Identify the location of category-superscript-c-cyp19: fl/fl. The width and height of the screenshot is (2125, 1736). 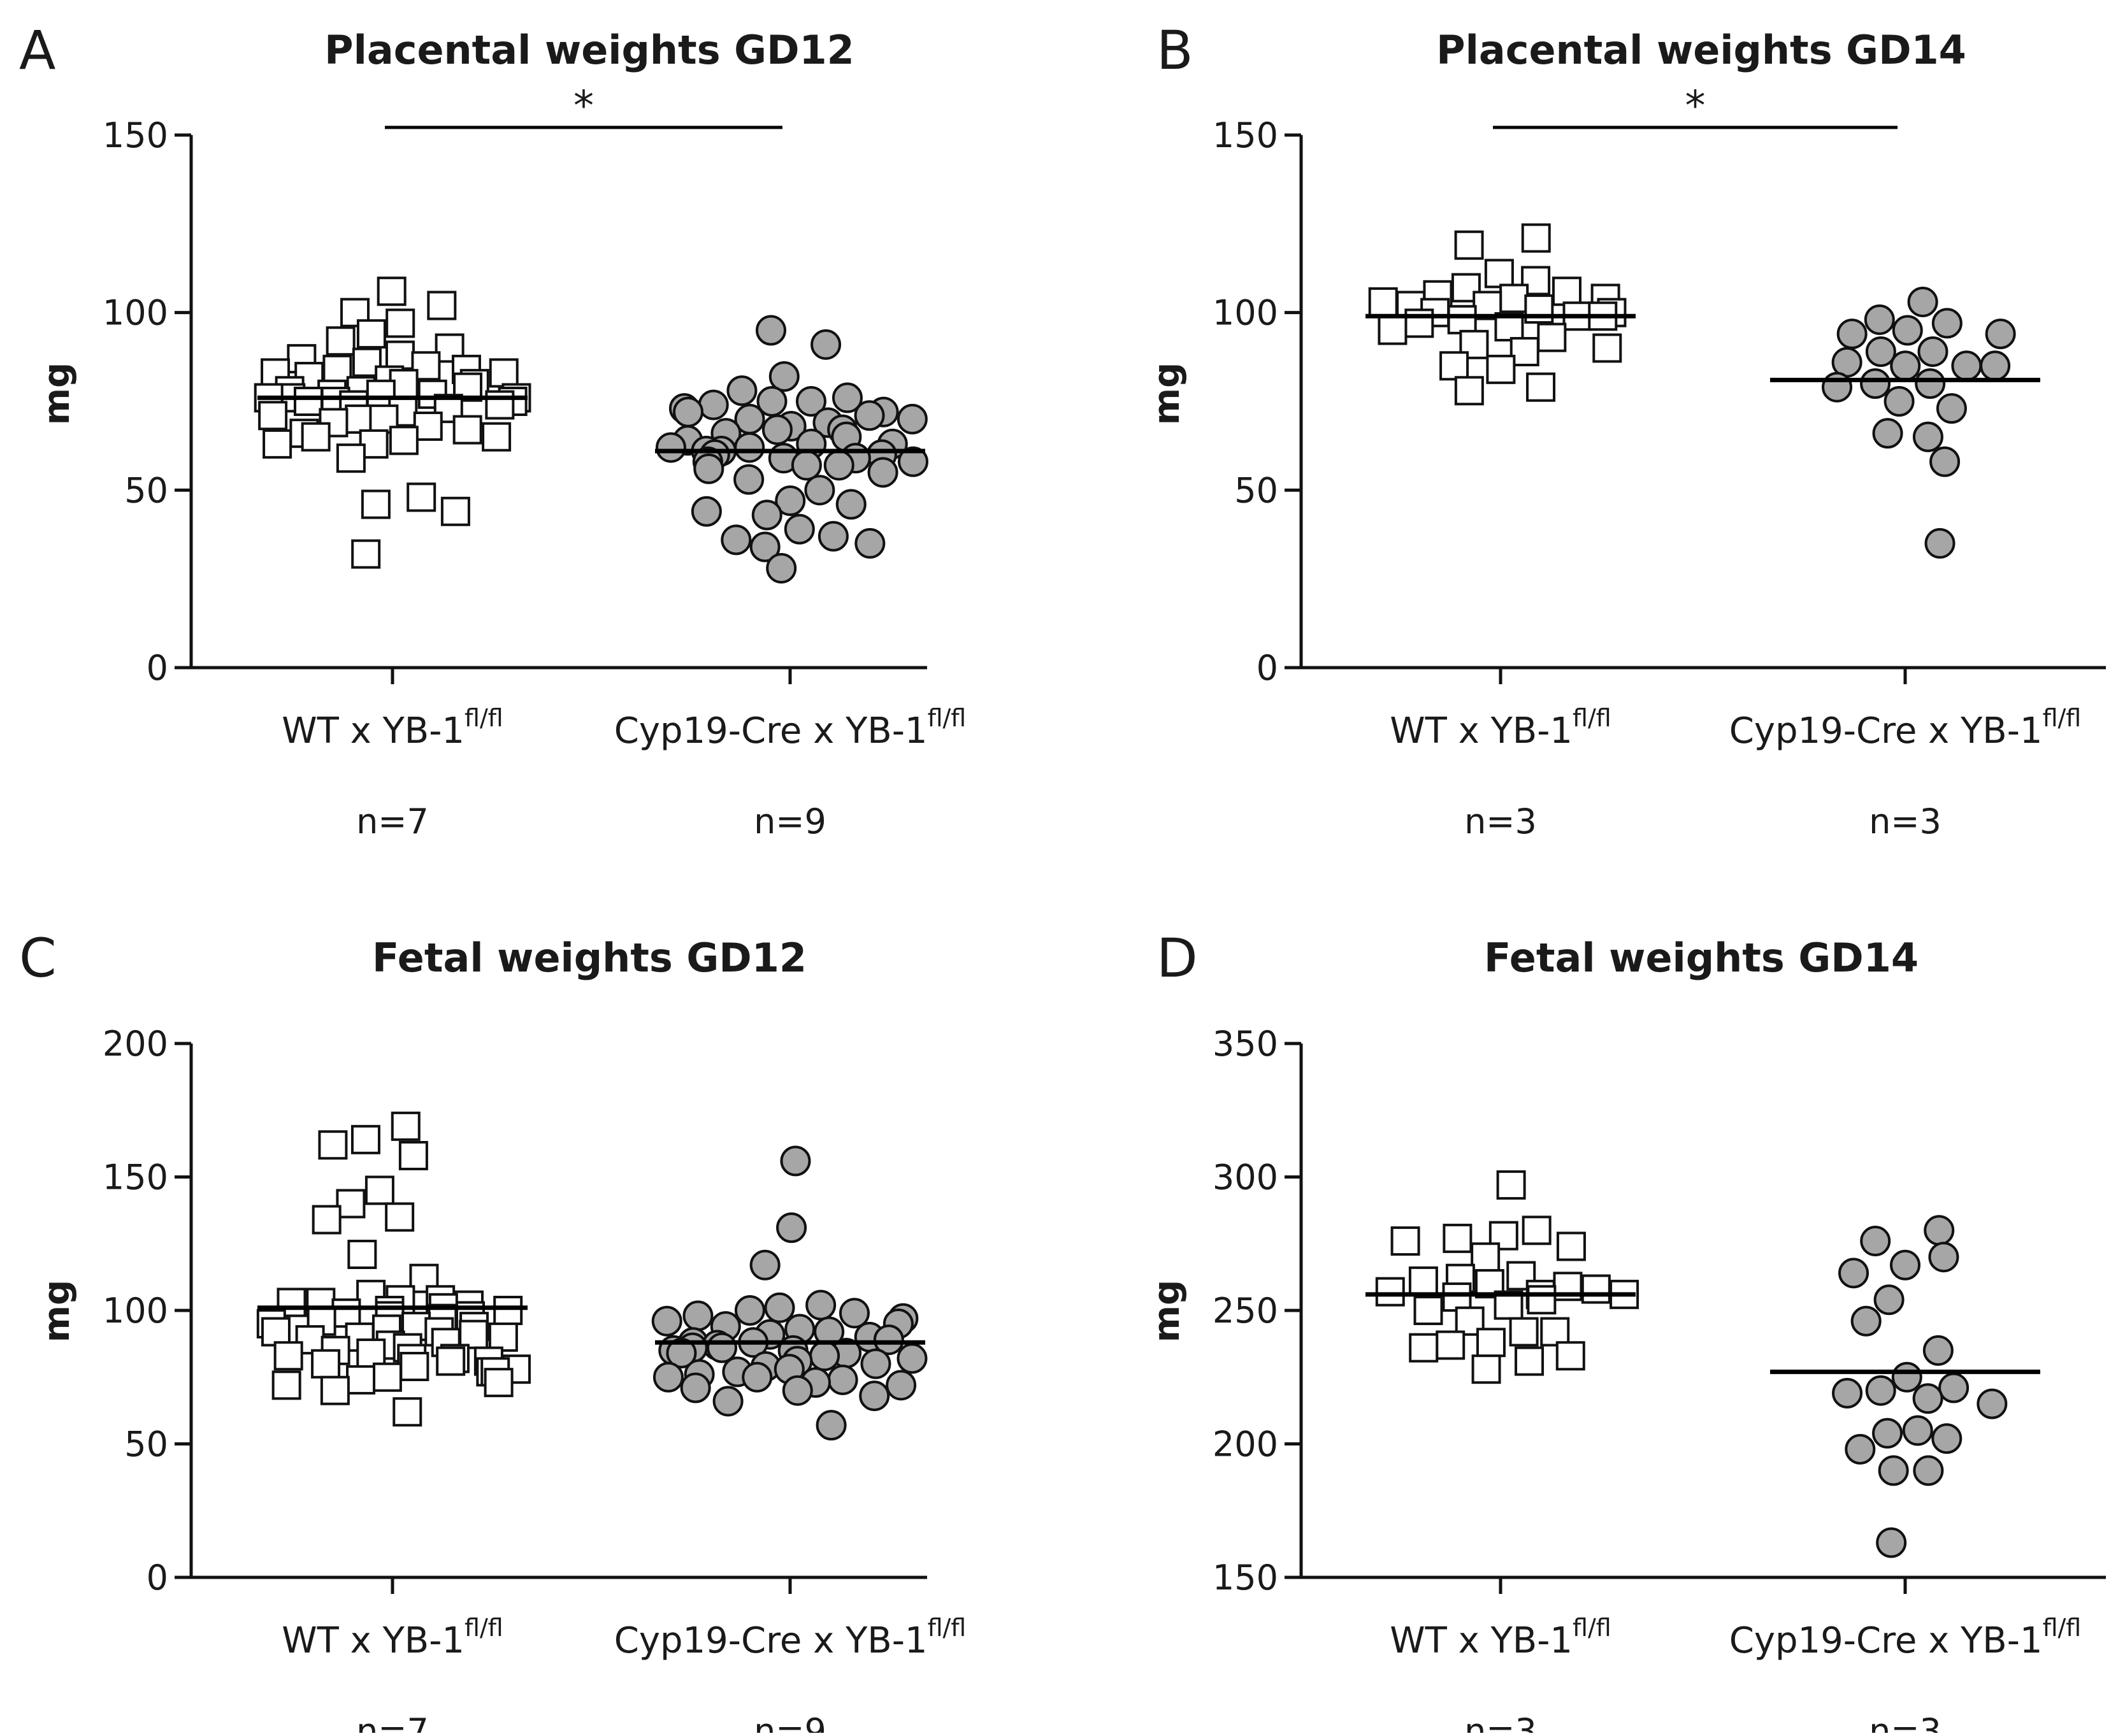
(947, 1628).